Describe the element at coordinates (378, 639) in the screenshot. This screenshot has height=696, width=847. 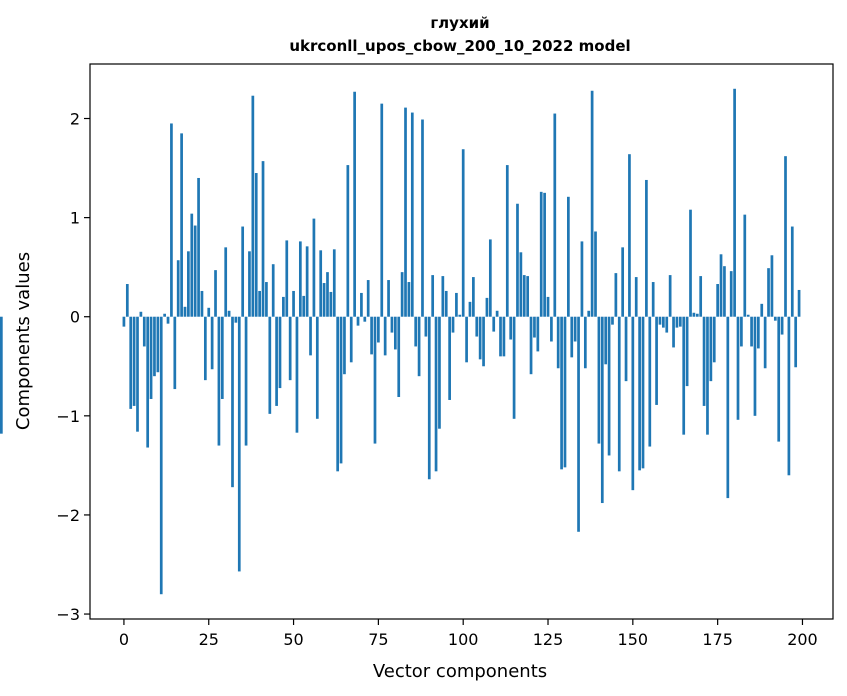
I see `x-tick-label: 75` at that location.